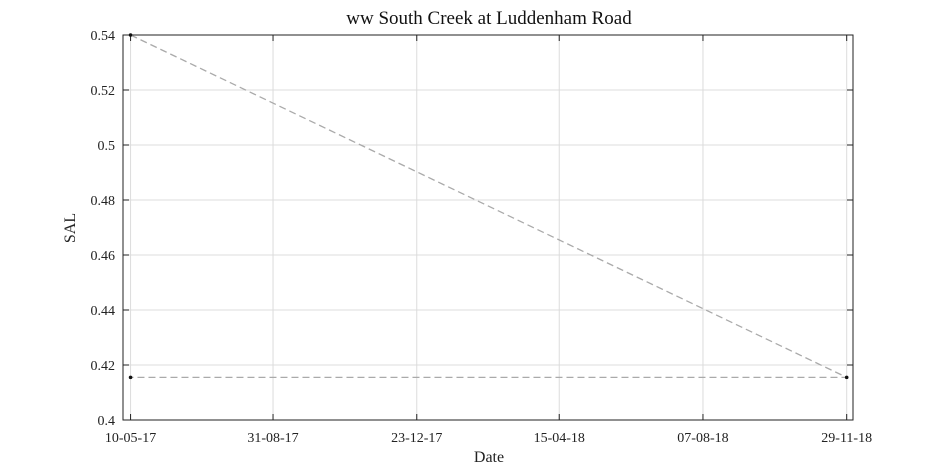  Describe the element at coordinates (103, 311) in the screenshot. I see `y-tick-label: 0.44` at that location.